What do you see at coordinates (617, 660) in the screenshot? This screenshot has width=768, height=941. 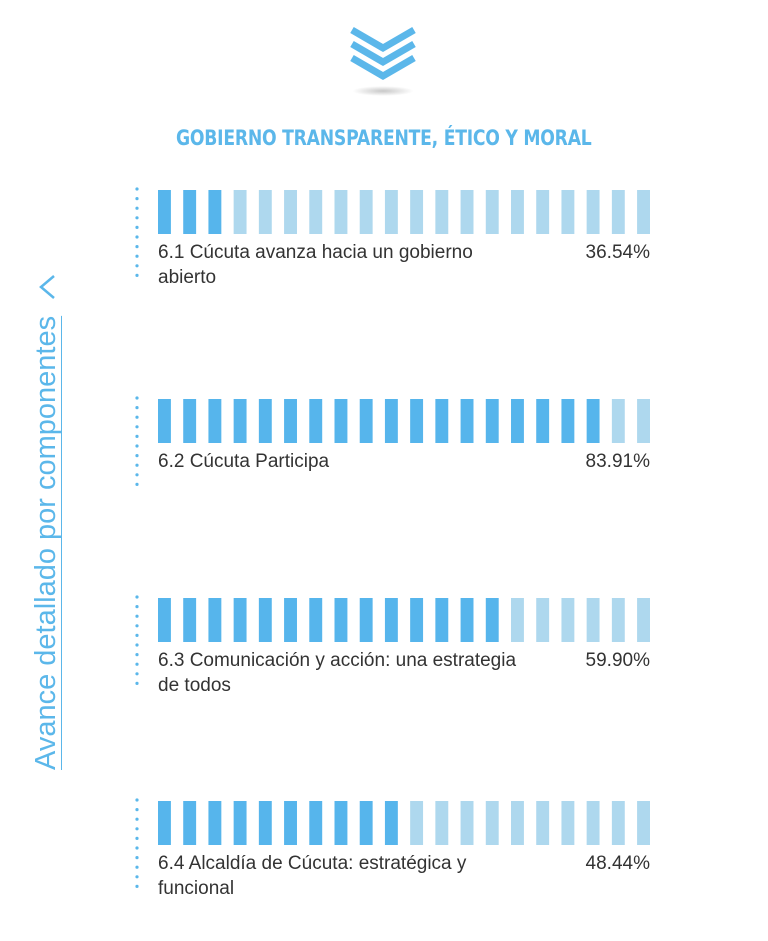 I see `component-percent: 59.90%` at bounding box center [617, 660].